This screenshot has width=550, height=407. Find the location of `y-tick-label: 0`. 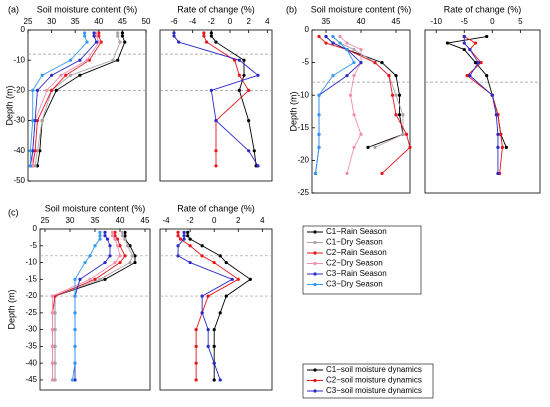

y-tick-label: 0 is located at coordinates (35, 228).